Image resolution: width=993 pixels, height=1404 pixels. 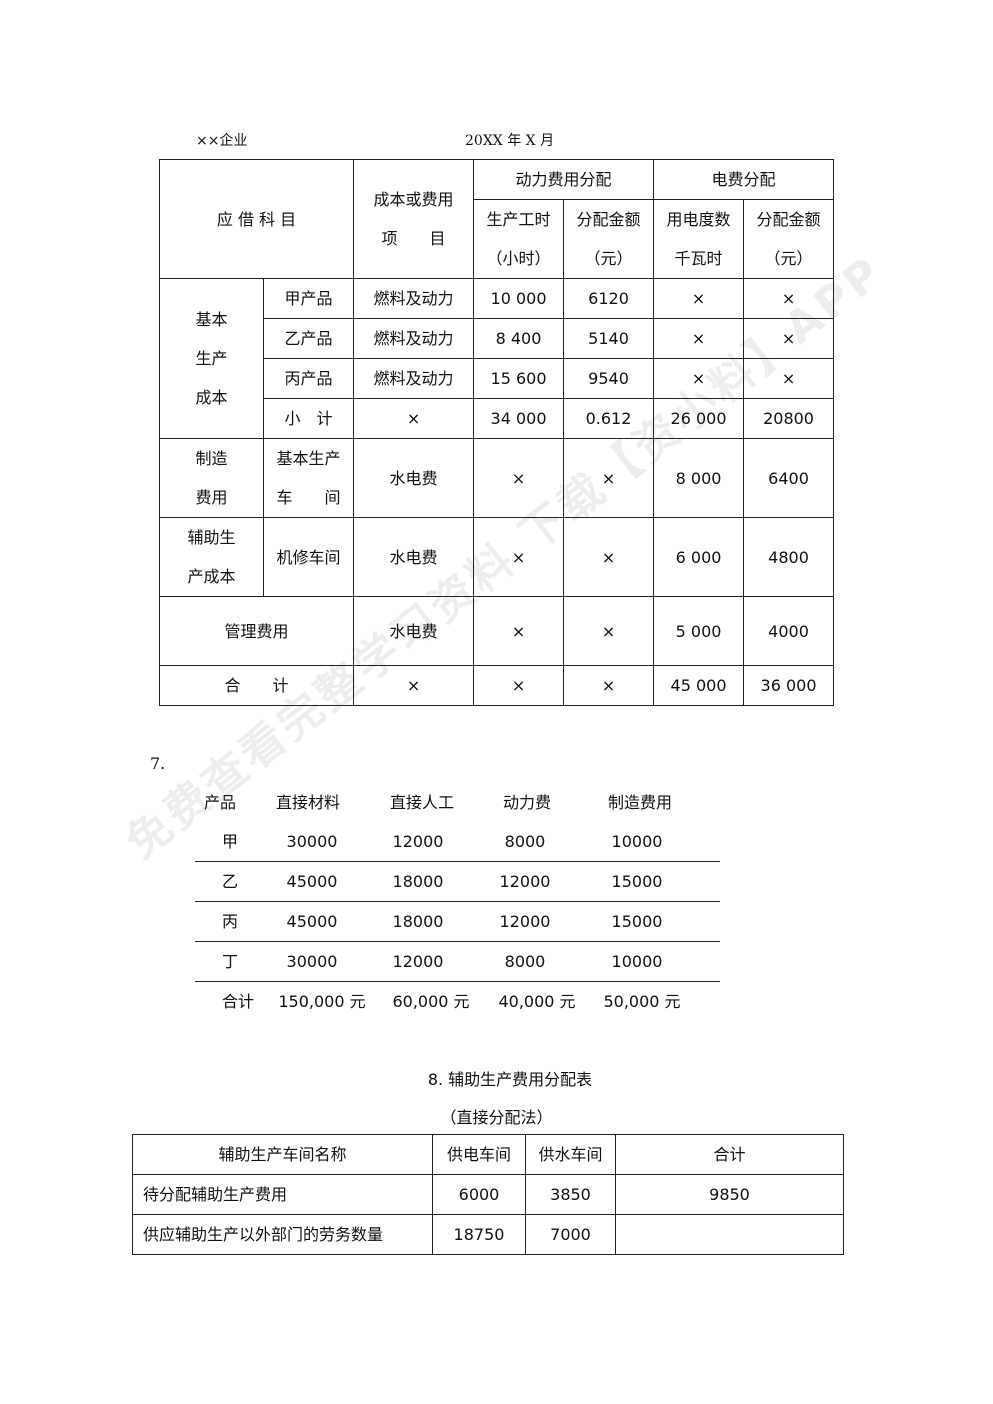 What do you see at coordinates (699, 631) in the screenshot?
I see `cell: 5 000` at bounding box center [699, 631].